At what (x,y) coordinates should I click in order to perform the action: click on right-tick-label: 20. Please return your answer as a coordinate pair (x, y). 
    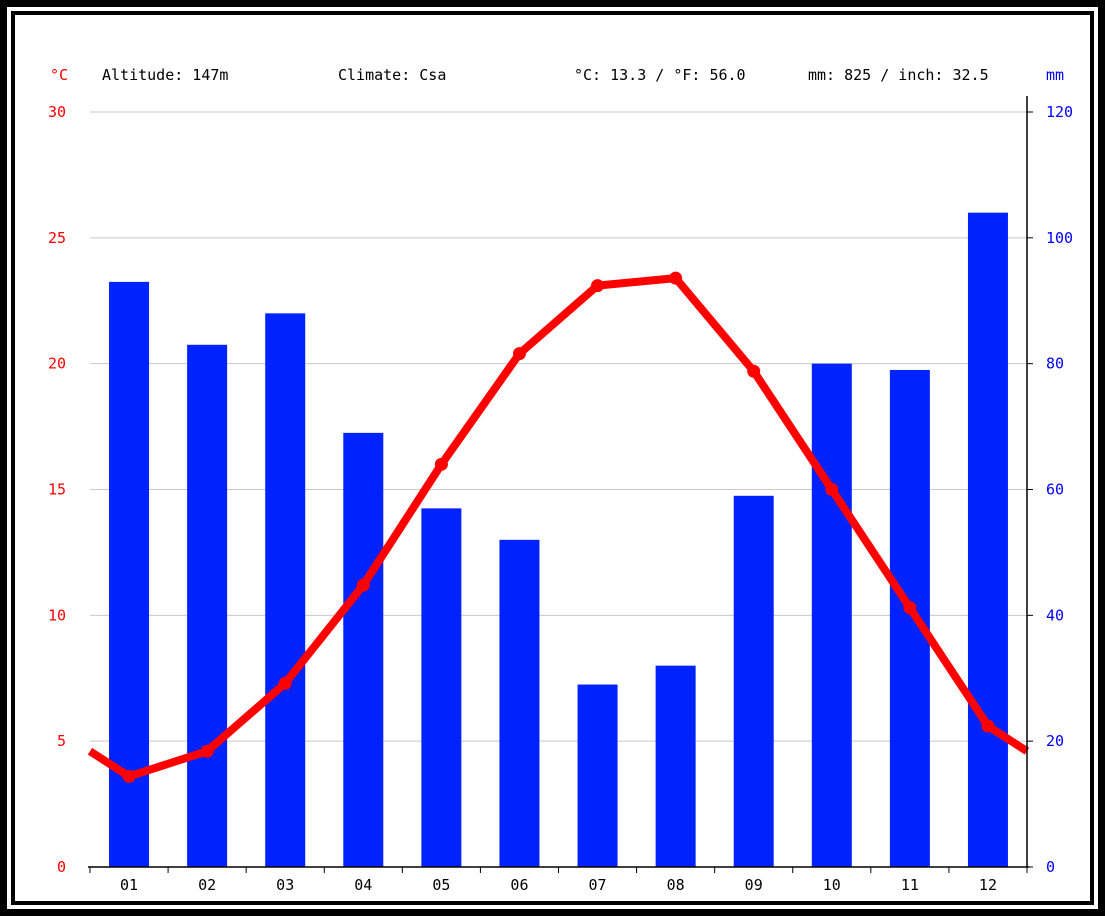
    Looking at the image, I should click on (1055, 741).